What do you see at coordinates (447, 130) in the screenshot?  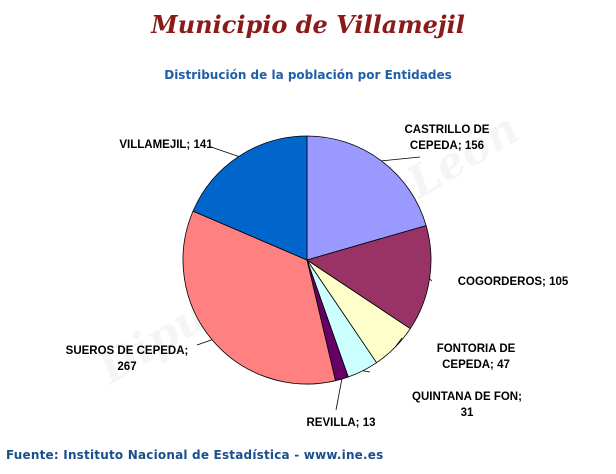 I see `slice-label-line: CASTRILLO DE` at bounding box center [447, 130].